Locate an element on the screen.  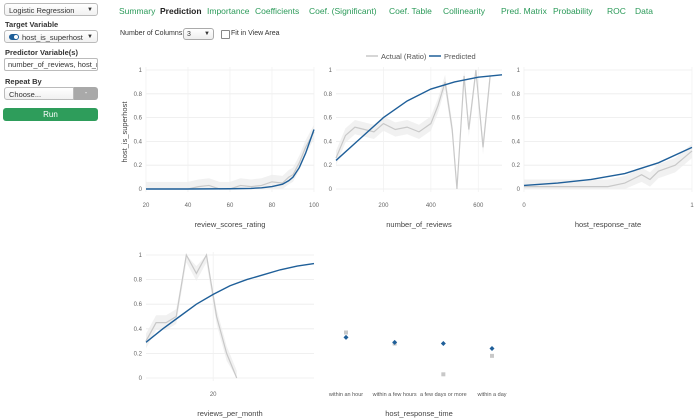
chart-panel-2: 0 0.2 0.4 0.6 0.8 1 200 400 600 number_of_reviews is located at coordinates (413, 148).